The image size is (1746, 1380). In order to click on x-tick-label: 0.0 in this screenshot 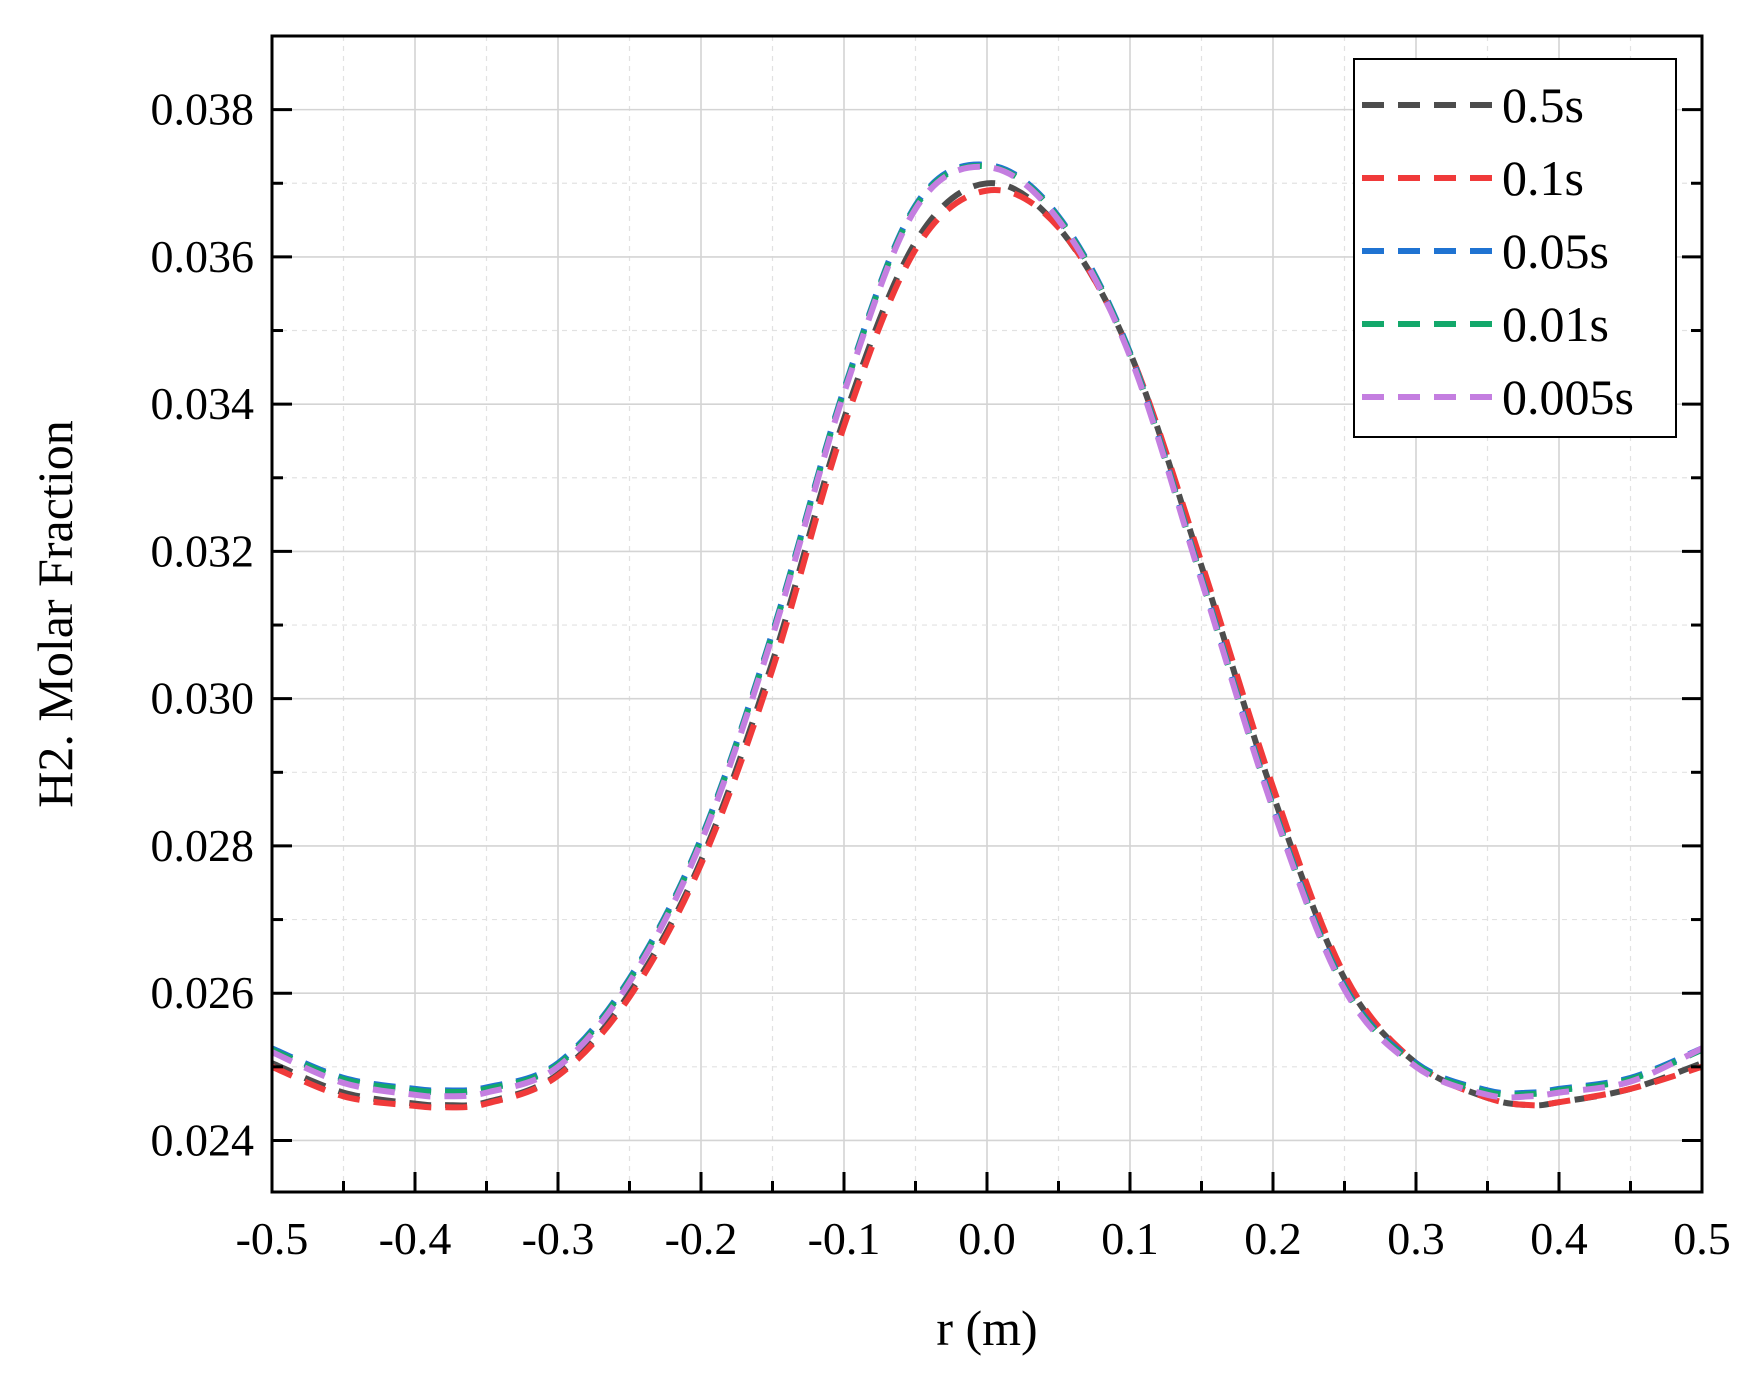, I will do `click(987, 1238)`.